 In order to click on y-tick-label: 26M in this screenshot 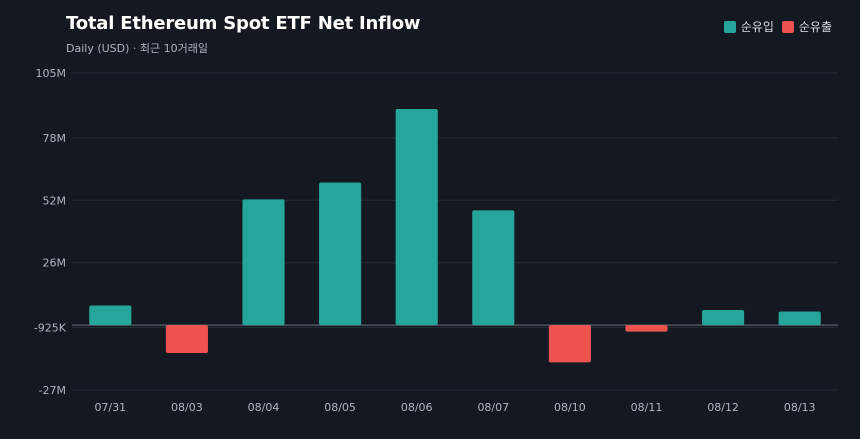, I will do `click(55, 263)`.